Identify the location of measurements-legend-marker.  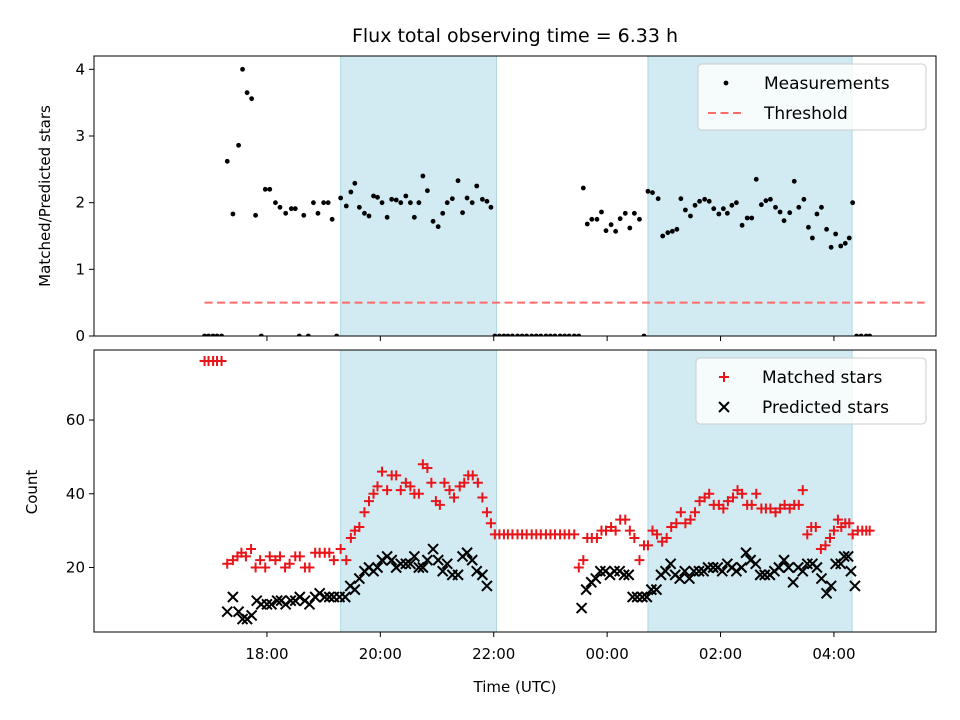
(726, 83).